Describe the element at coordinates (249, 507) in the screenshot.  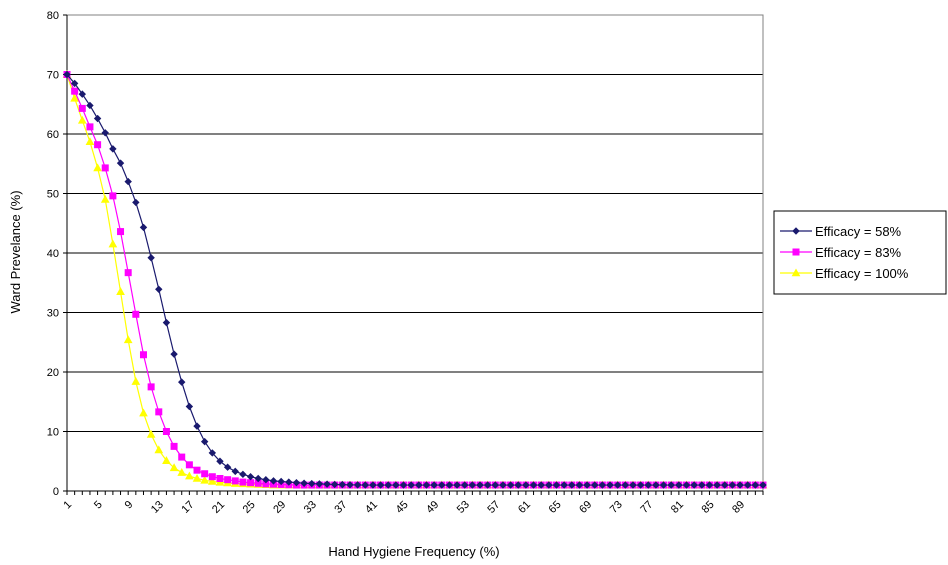
I see `x-tick-label: 25` at that location.